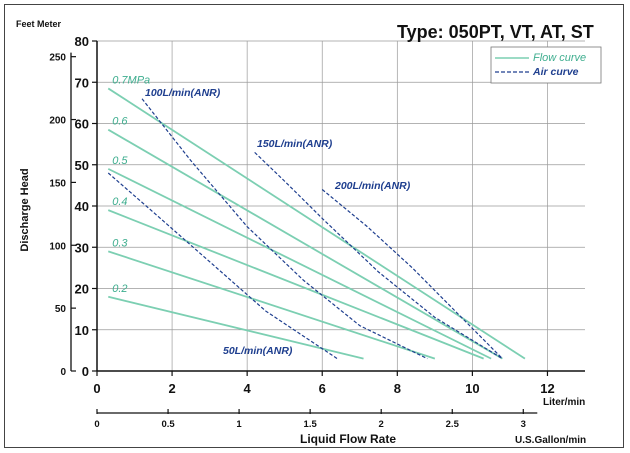  I want to click on y-tick-label: 50, so click(82, 165).